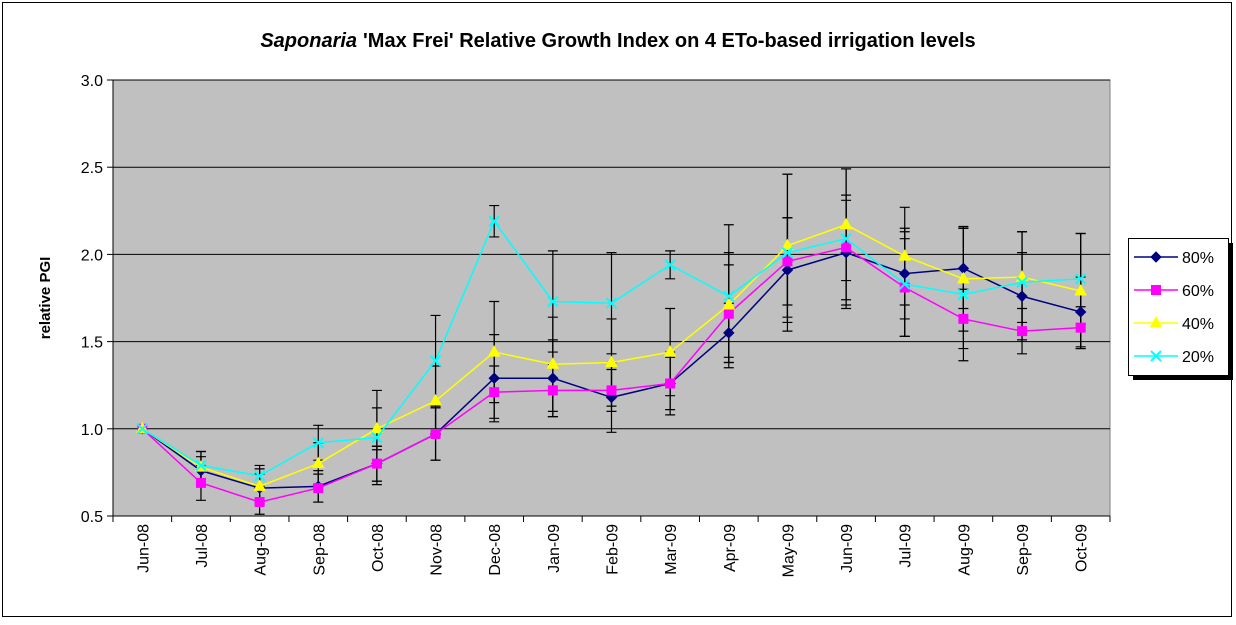 This screenshot has width=1236, height=625. I want to click on x-tick-label: Aug-09, so click(964, 550).